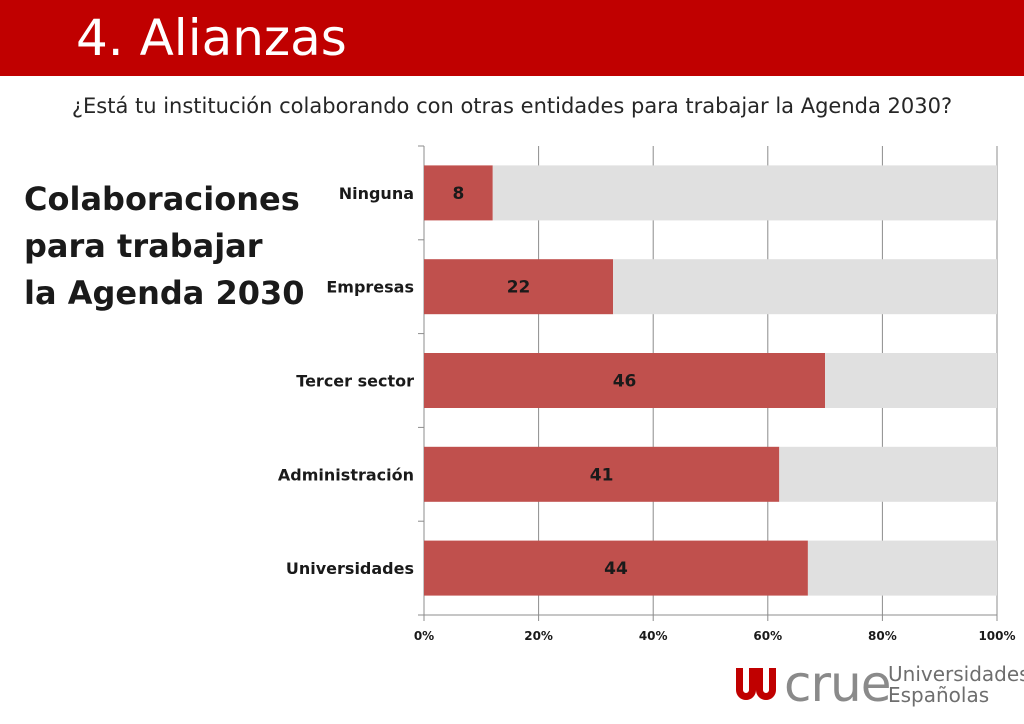  I want to click on data-label-2: 46, so click(625, 382).